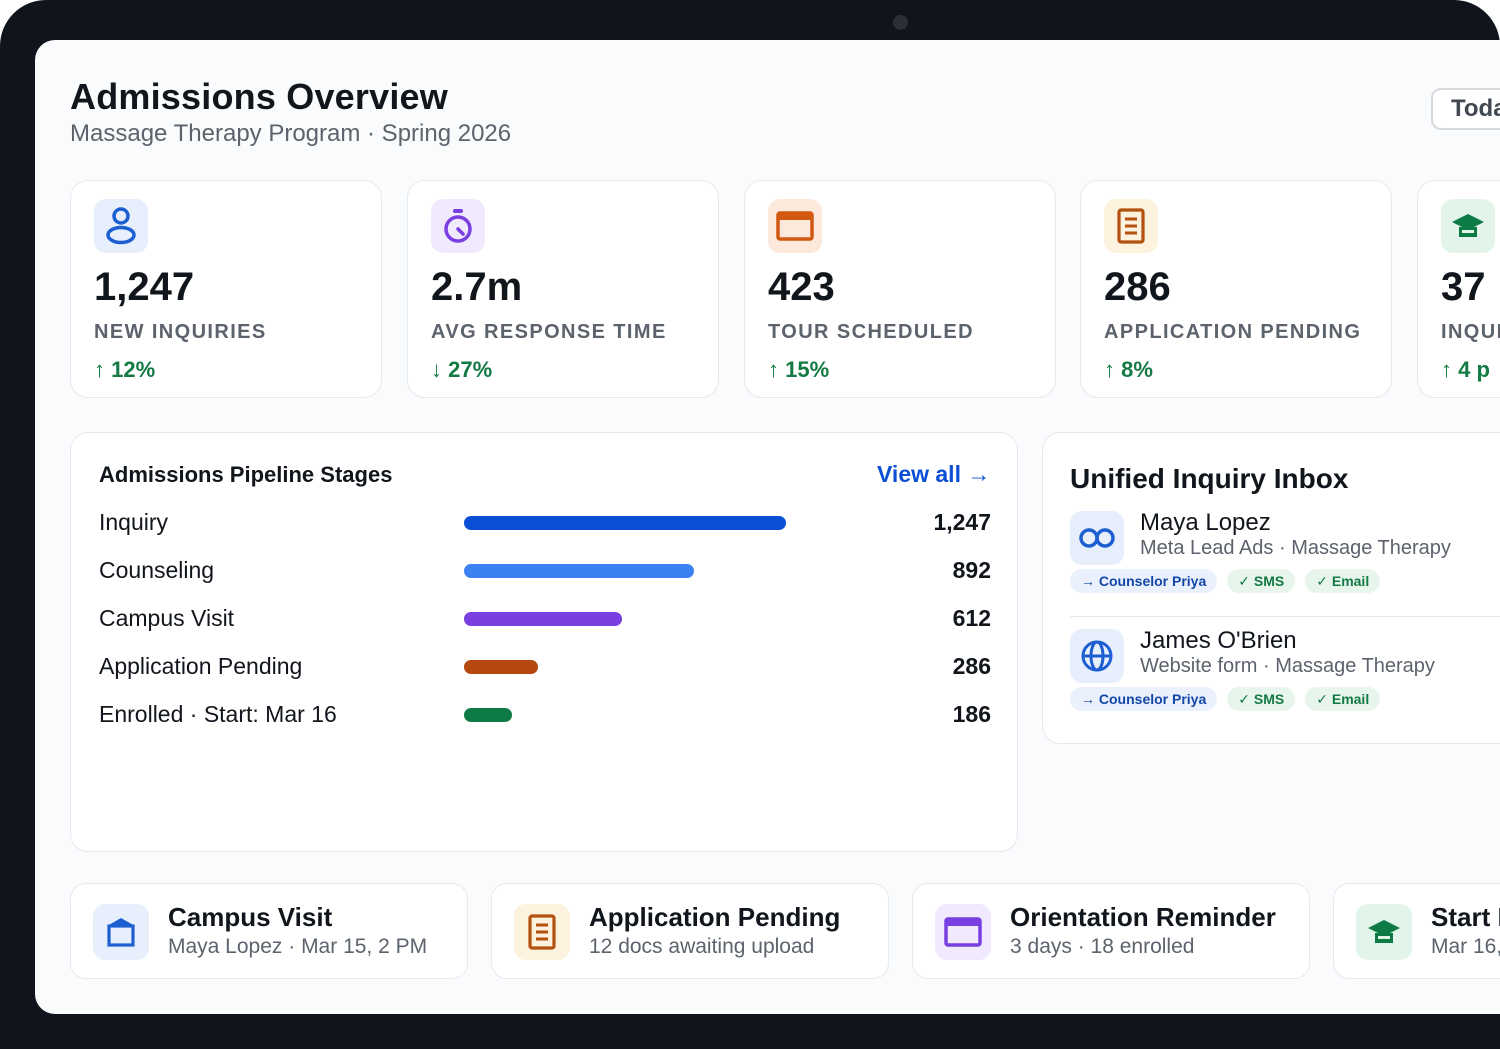  What do you see at coordinates (545, 715) in the screenshot?
I see `pipeline-stage-enrolled: Enrolled · Start: Mar 16 186` at bounding box center [545, 715].